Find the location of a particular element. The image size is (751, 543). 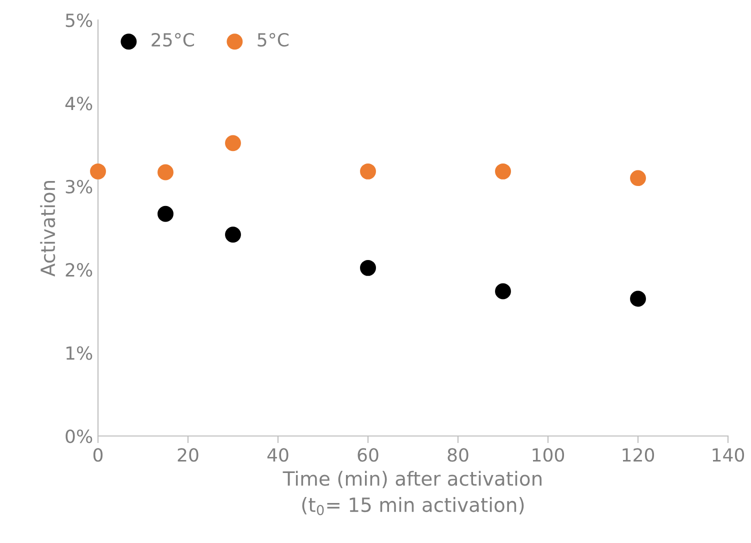

x-axis-title: Time (min) after activation (t$_{0}$= 15 min activation) is located at coordinates (412, 493).